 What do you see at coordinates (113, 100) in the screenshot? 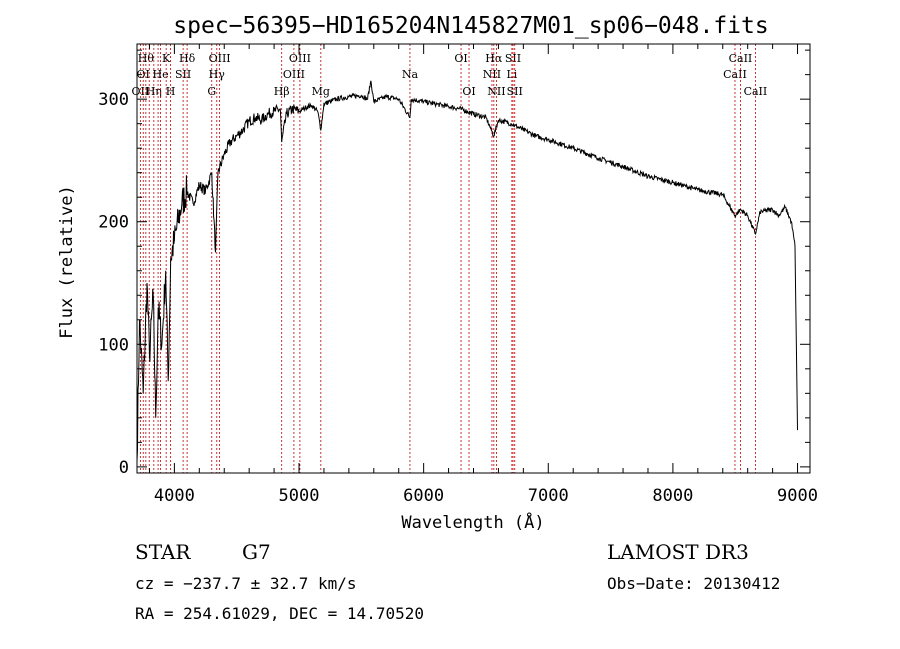
I see `y-tick-label: 300` at bounding box center [113, 100].